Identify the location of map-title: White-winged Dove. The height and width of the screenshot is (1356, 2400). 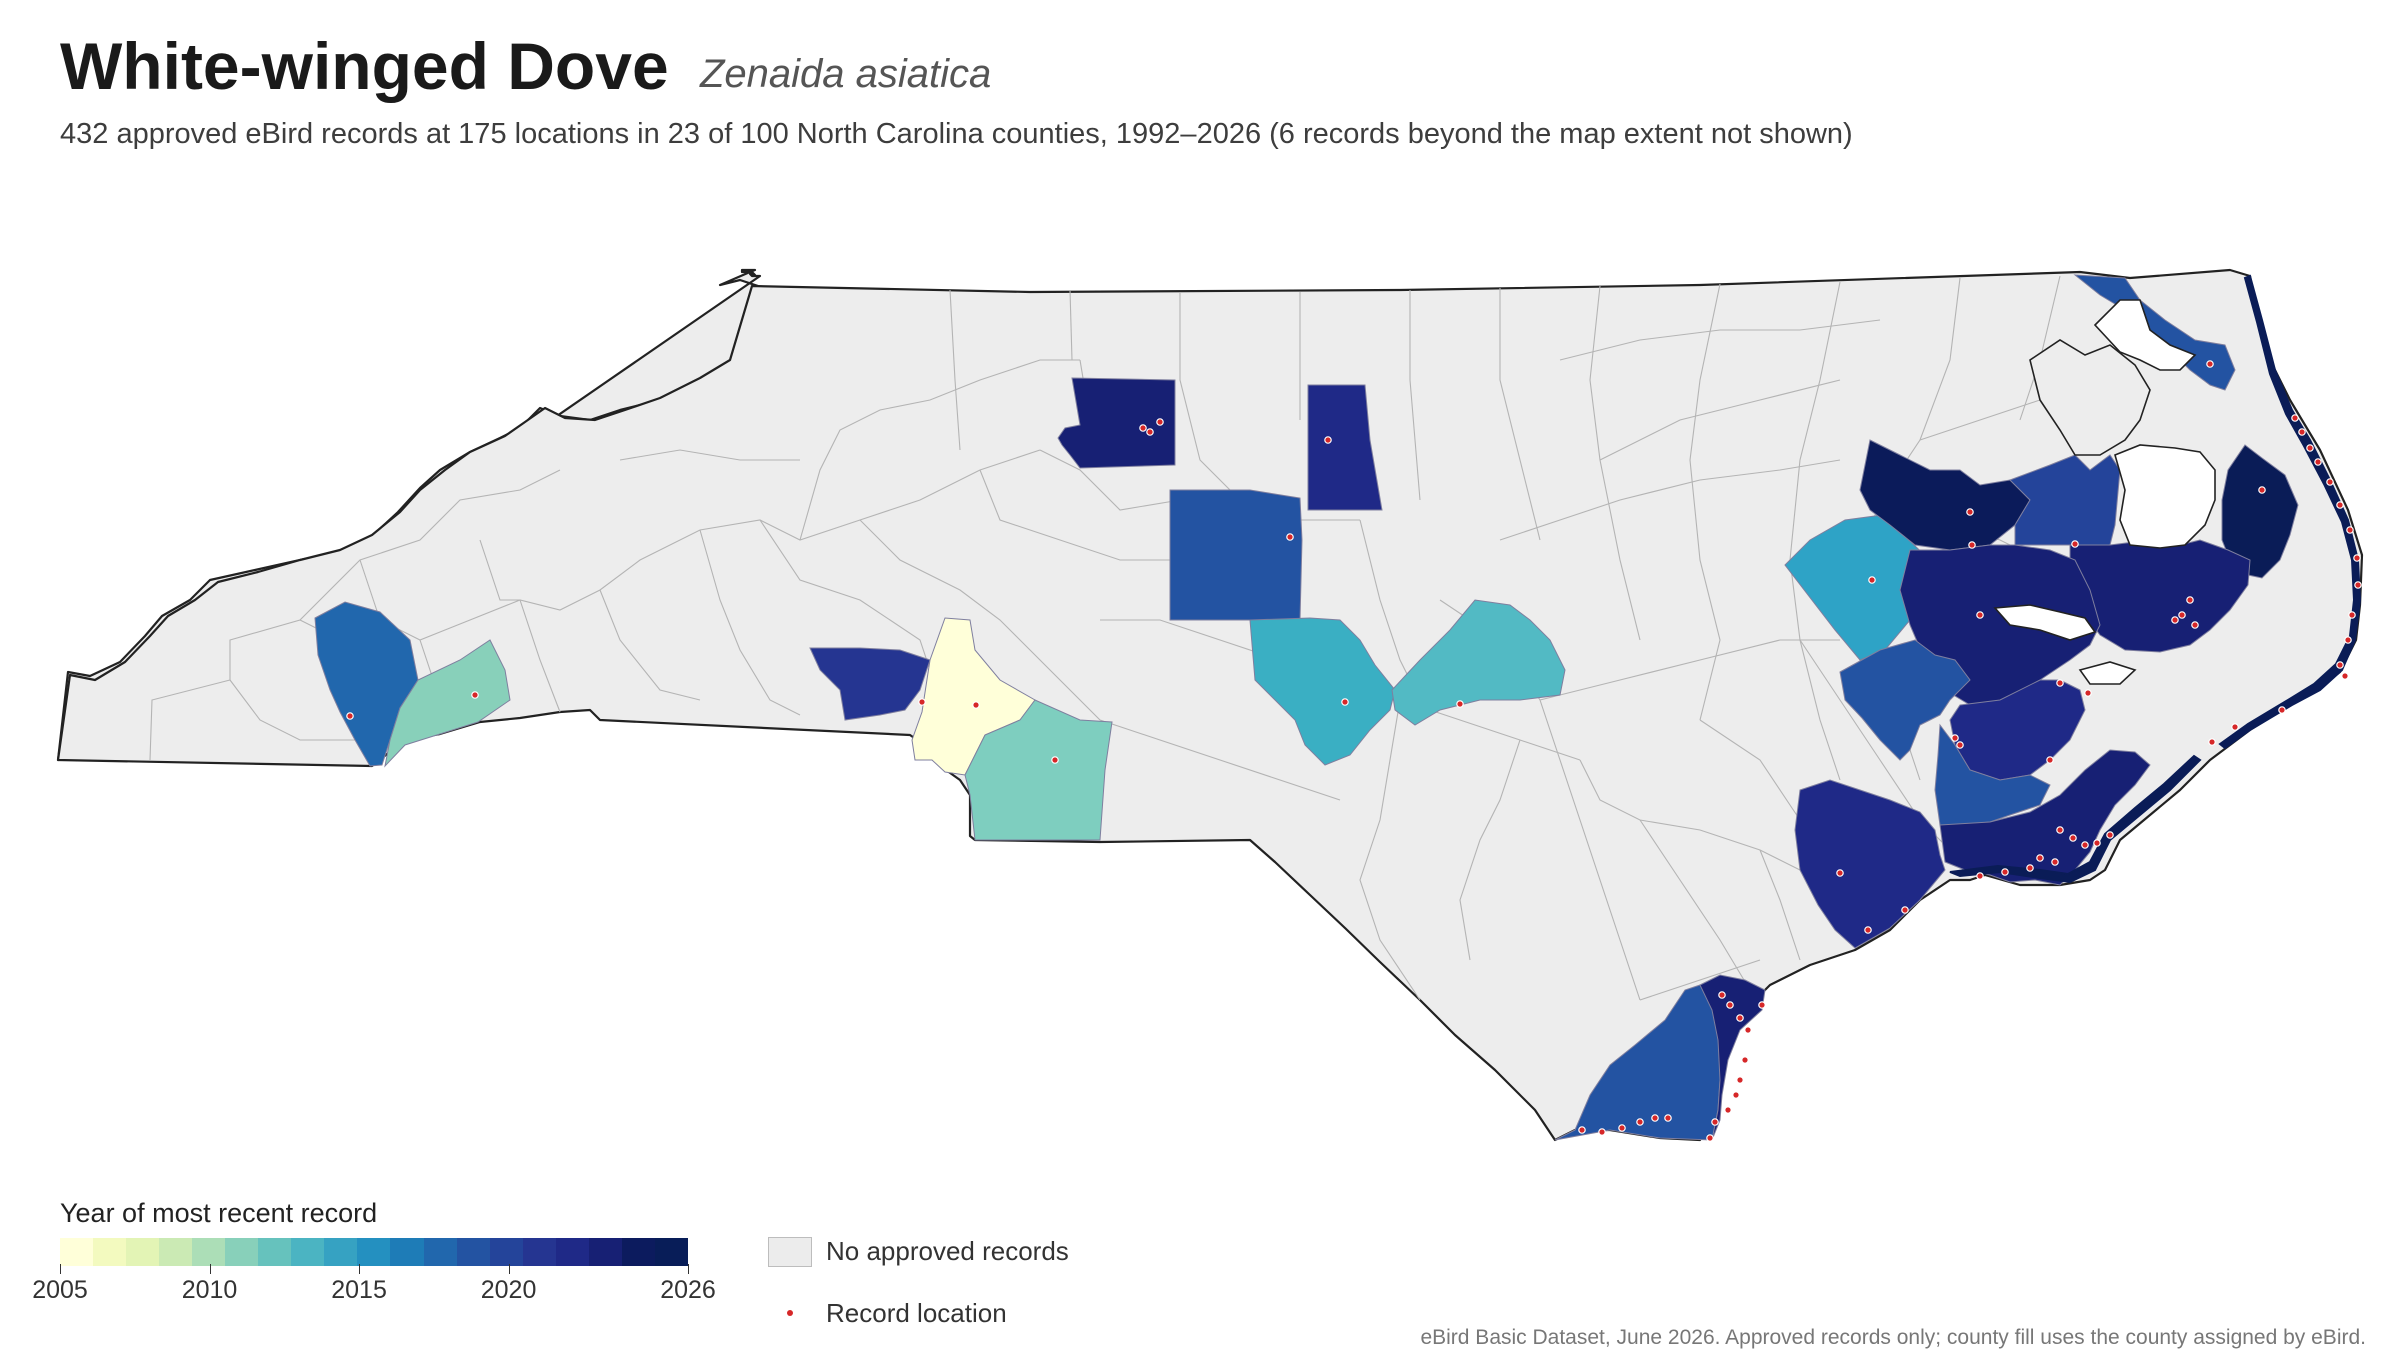
(364, 66).